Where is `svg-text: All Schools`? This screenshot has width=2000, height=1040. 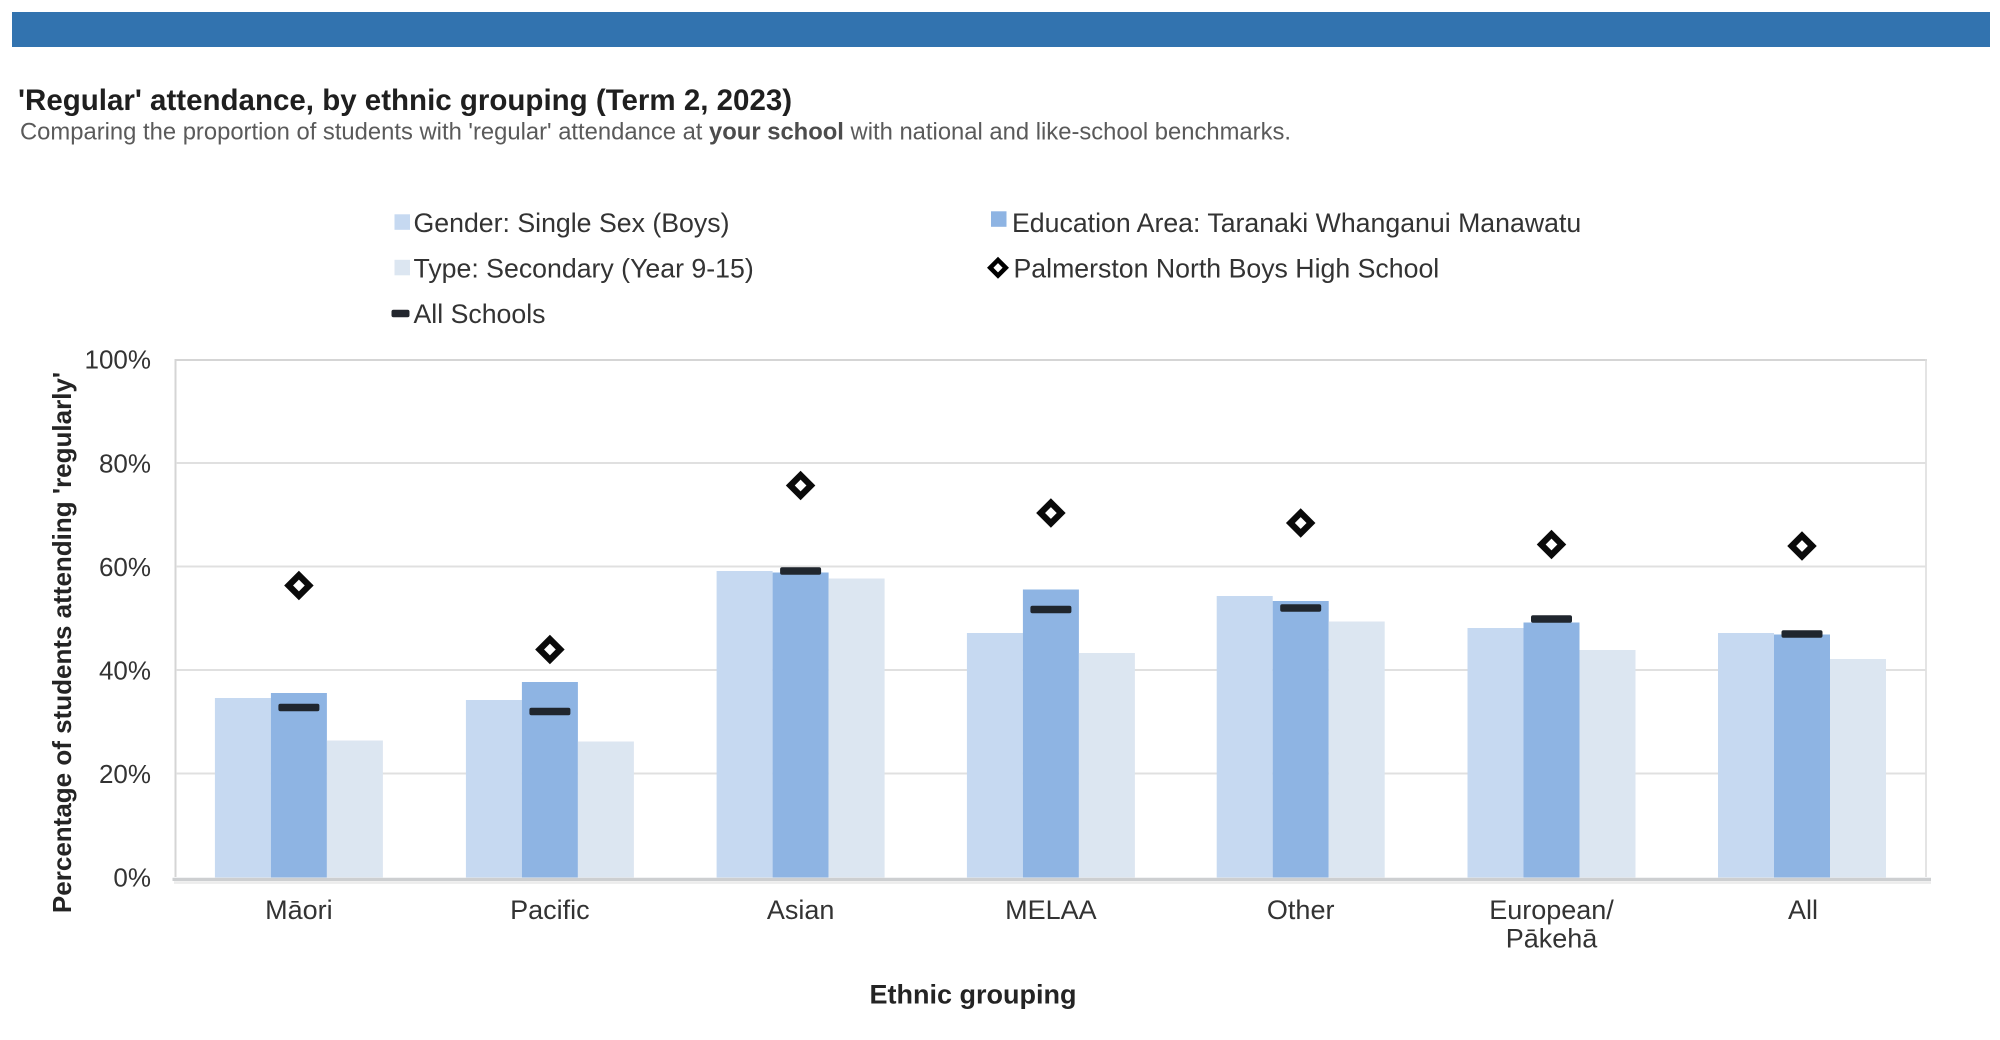
svg-text: All Schools is located at coordinates (480, 314).